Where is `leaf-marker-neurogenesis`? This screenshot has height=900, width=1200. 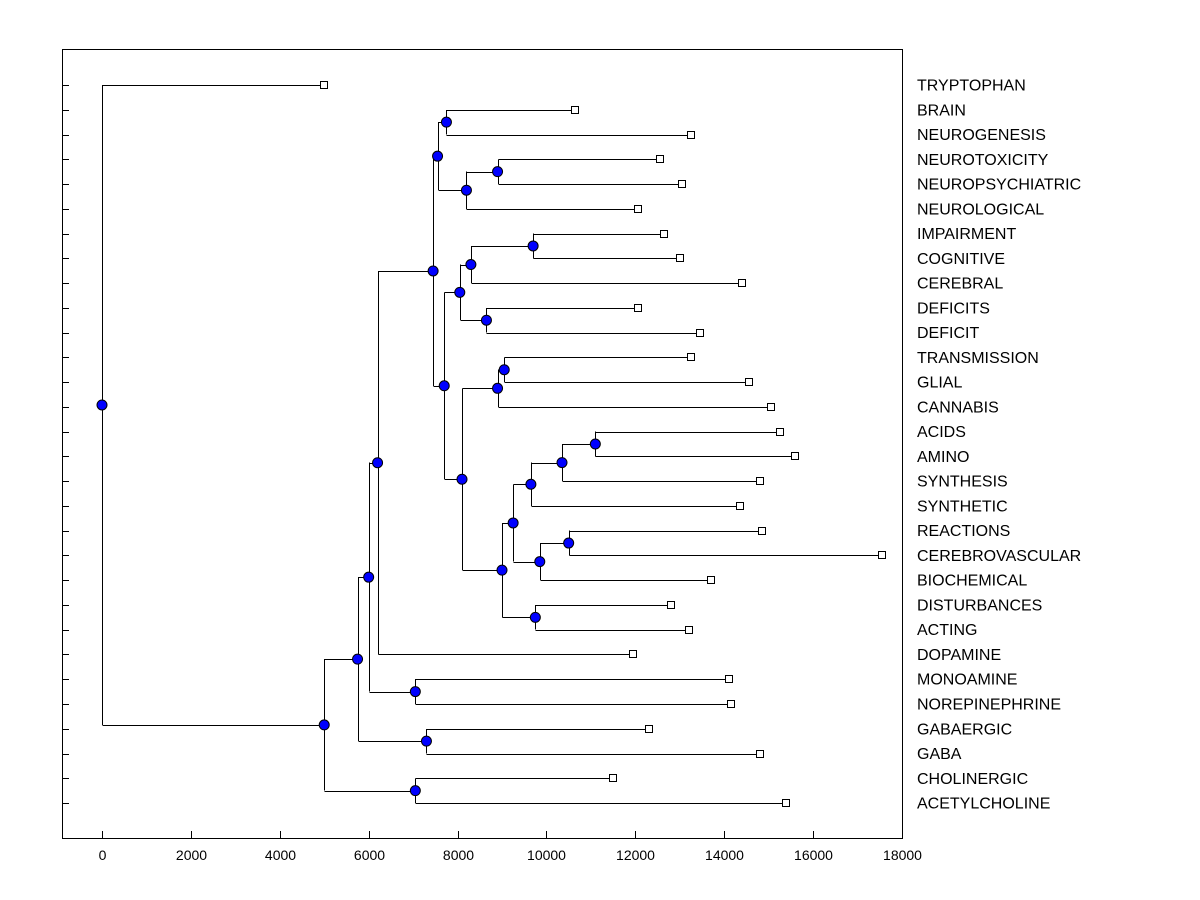 leaf-marker-neurogenesis is located at coordinates (691, 135).